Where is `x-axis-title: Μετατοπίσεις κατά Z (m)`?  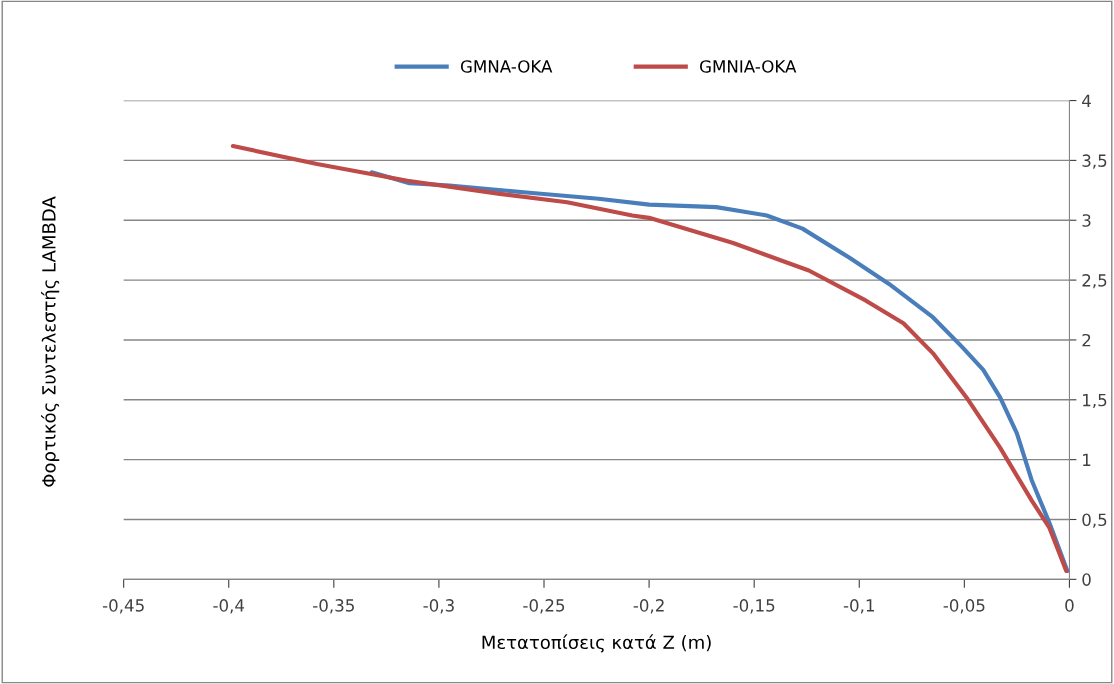
x-axis-title: Μετατοπίσεις κατά Z (m) is located at coordinates (596, 643).